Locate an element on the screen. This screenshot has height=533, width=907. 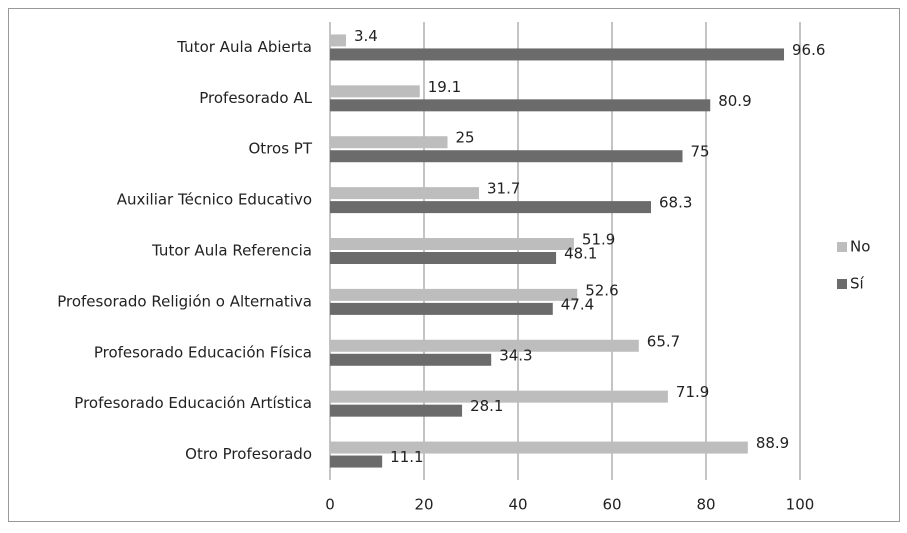
data-label: 68.3 is located at coordinates (675, 203).